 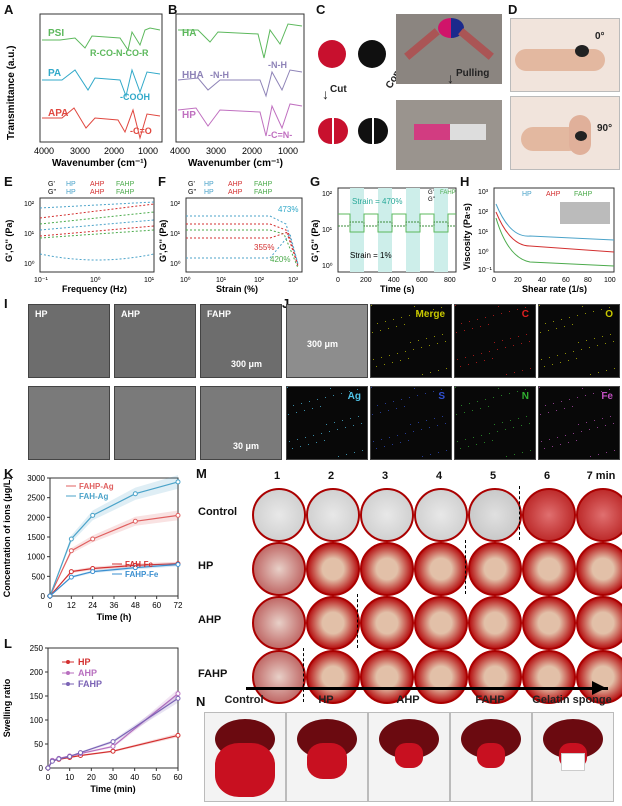 What do you see at coordinates (525, 396) in the screenshot?
I see `eds-tile-label: N` at bounding box center [525, 396].